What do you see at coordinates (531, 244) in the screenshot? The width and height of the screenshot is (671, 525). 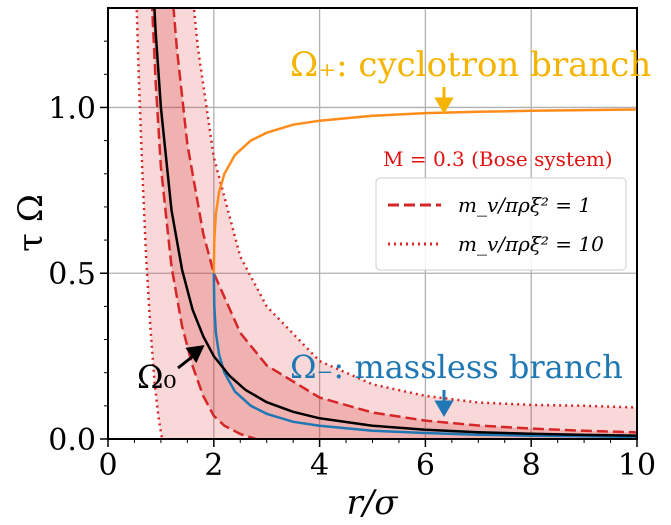 I see `legend-label-2: m_v/πρξ² = 10` at bounding box center [531, 244].